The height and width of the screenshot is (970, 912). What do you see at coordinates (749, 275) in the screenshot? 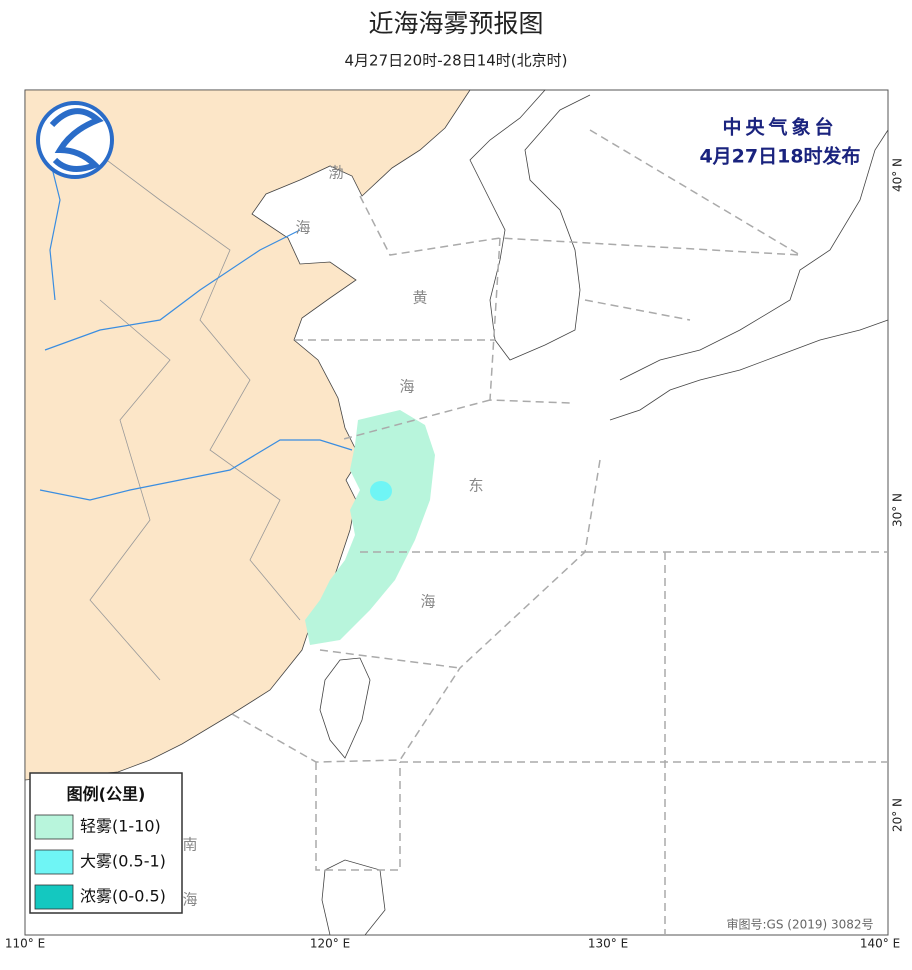
I see `japan-coast` at bounding box center [749, 275].